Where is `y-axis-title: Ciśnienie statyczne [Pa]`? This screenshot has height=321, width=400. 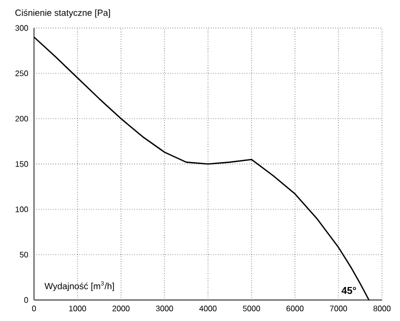
y-axis-title: Ciśnienie statyczne [Pa] is located at coordinates (62, 13).